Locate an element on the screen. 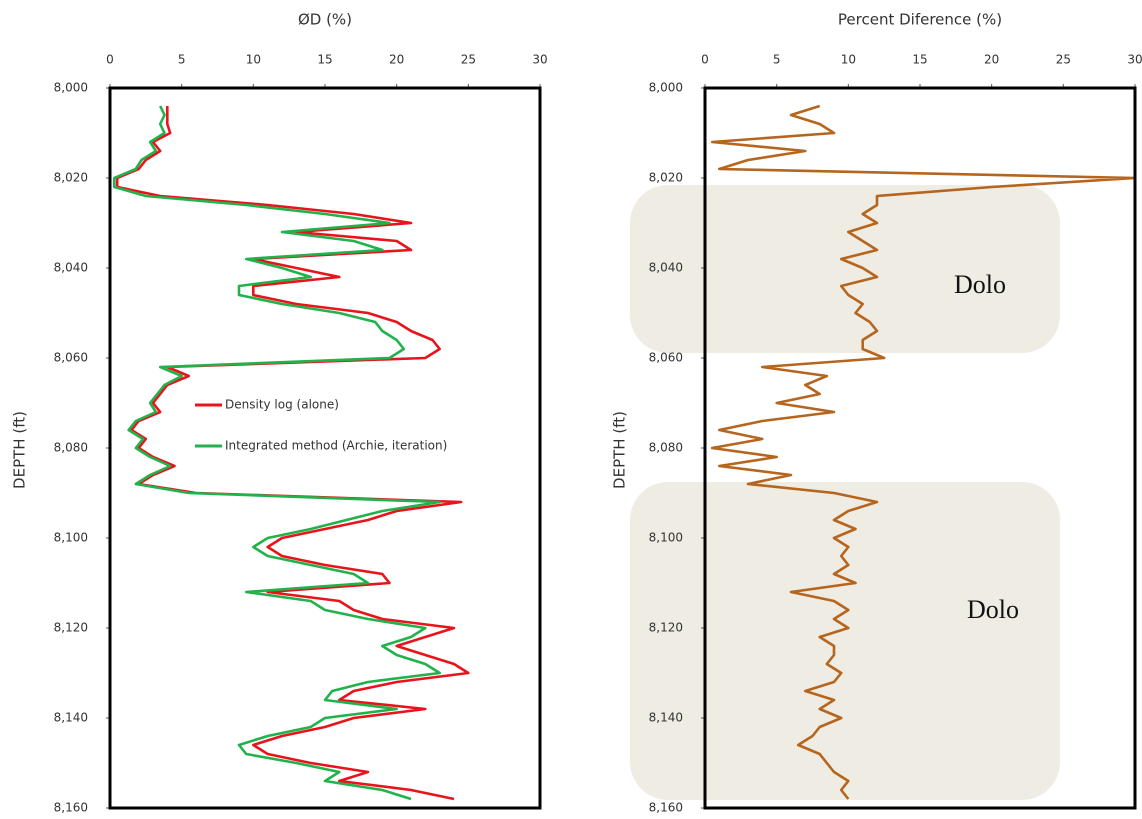  x-axis-title: ØD (%) is located at coordinates (325, 20).